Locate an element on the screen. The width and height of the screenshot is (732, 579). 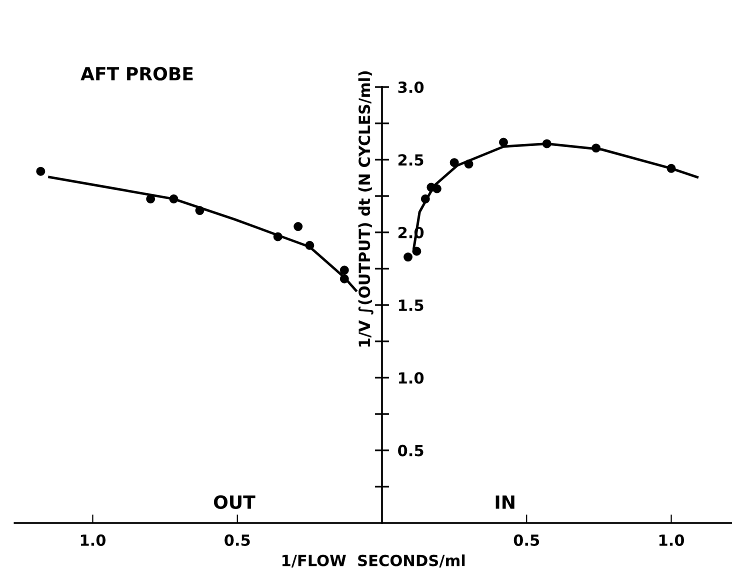
text: AFT PROBE is located at coordinates (136, 73).